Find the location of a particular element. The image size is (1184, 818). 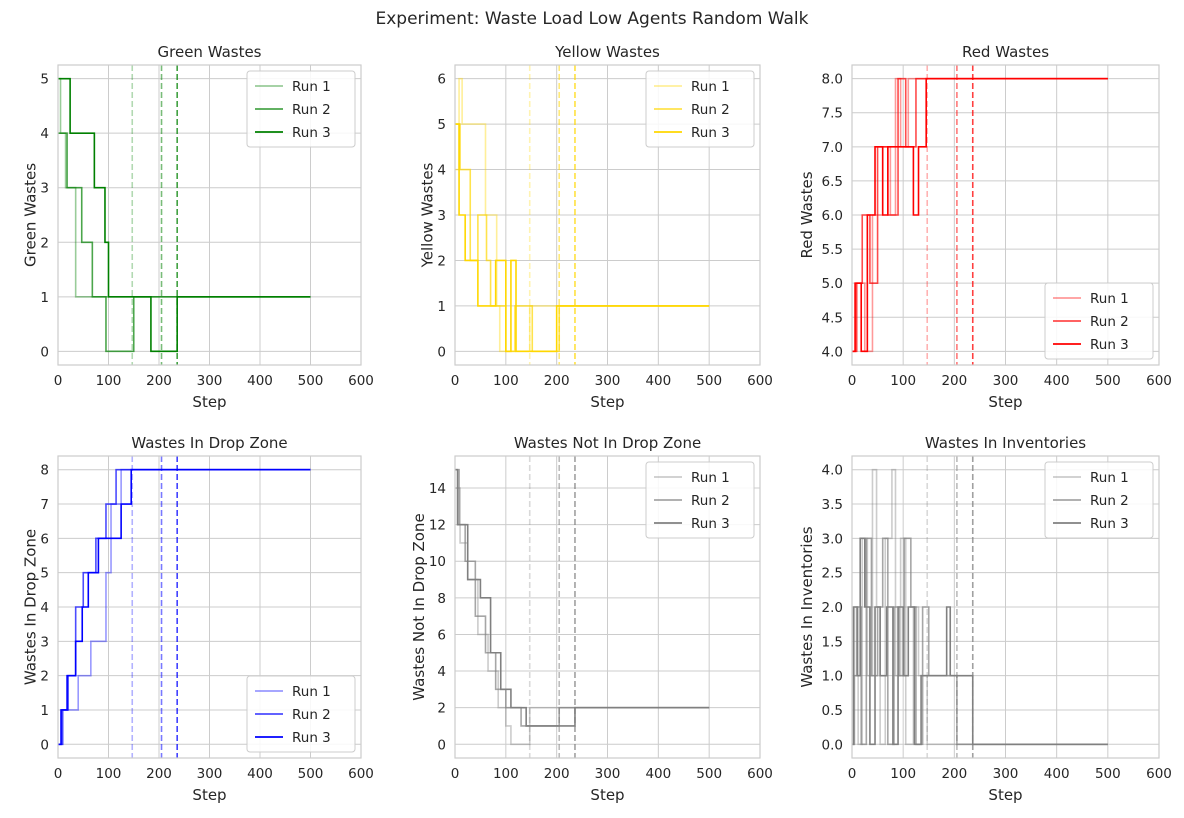

y-tick-label: 10 is located at coordinates (437, 562).